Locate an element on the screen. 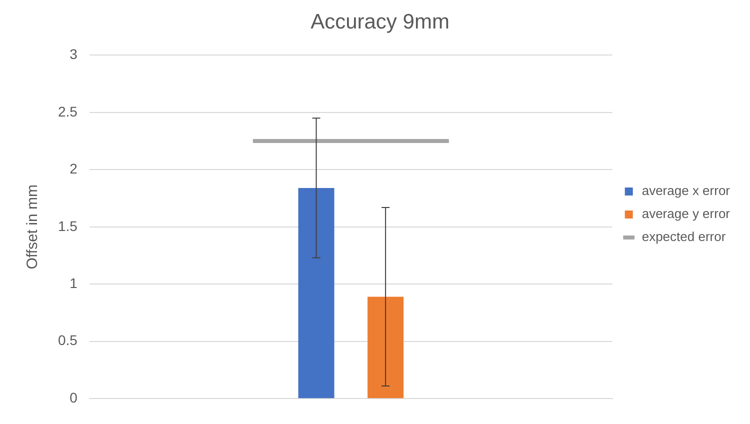  y-tick-label: 2 is located at coordinates (74, 168).